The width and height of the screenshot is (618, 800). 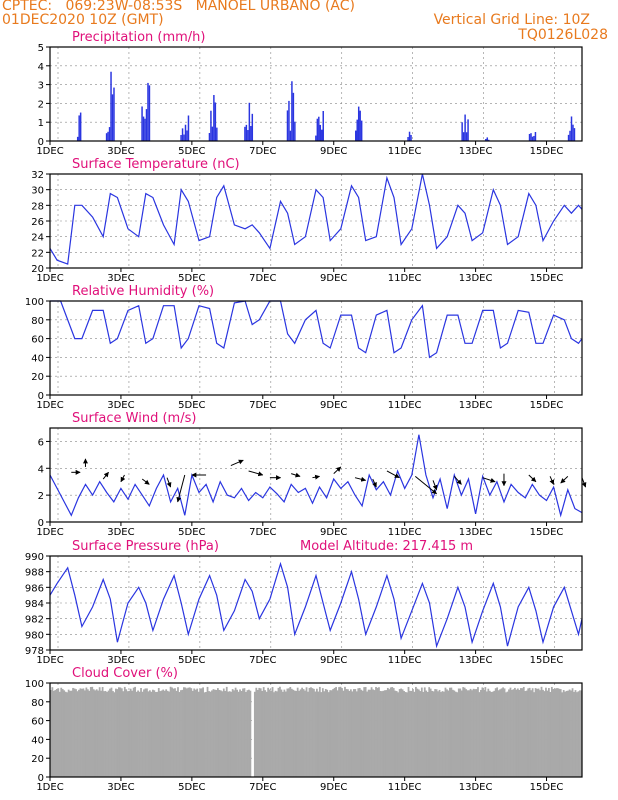 What do you see at coordinates (316, 731) in the screenshot?
I see `cloud-bars` at bounding box center [316, 731].